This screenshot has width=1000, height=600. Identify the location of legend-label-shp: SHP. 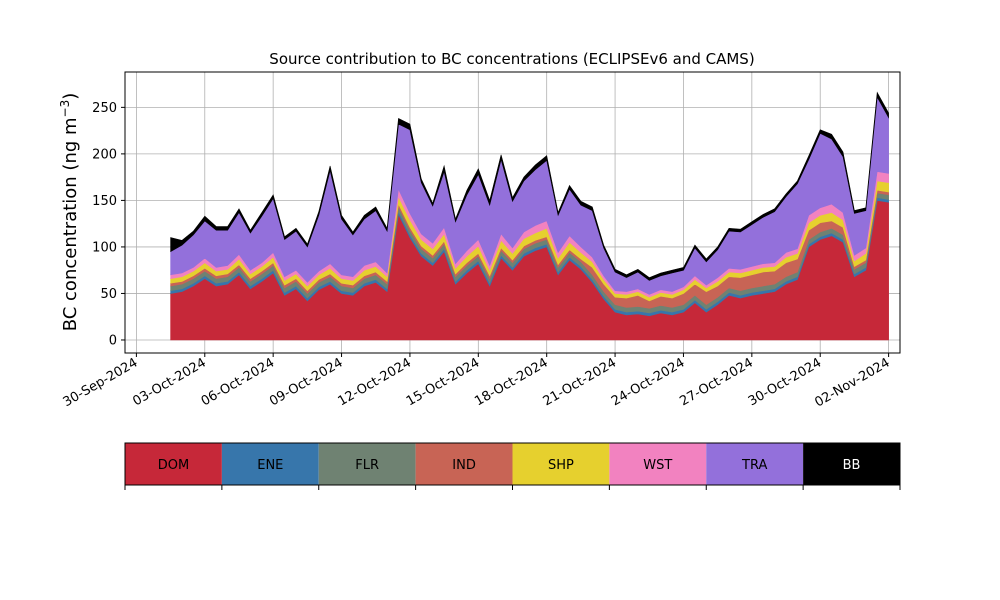
(561, 465).